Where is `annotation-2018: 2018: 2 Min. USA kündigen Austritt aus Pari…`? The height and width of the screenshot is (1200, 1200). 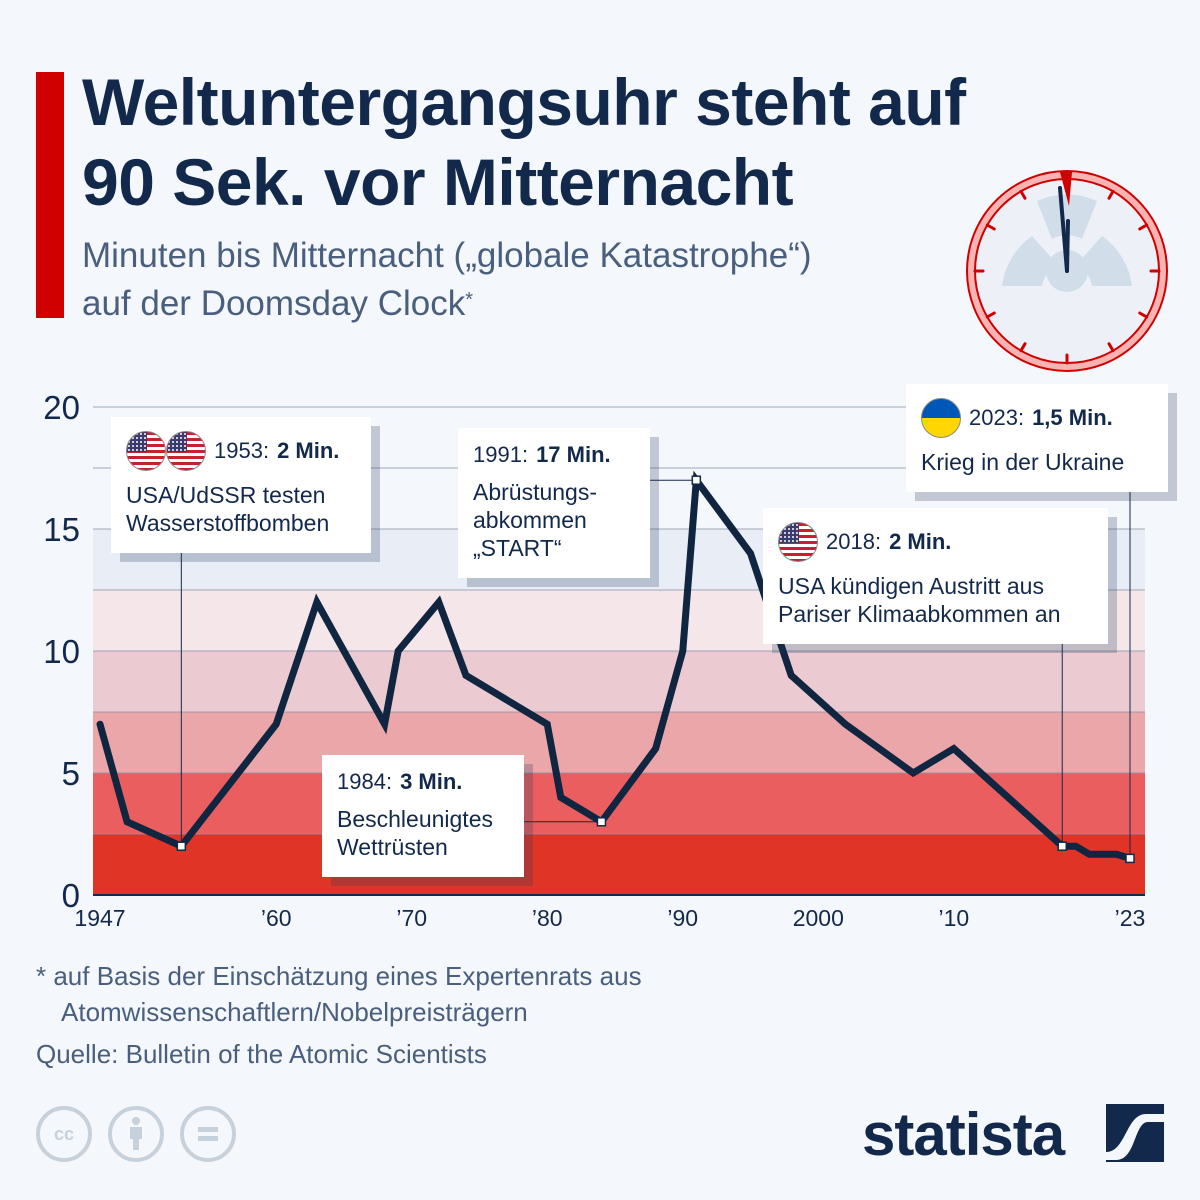
annotation-2018: 2018: 2 Min. USA kündigen Austritt aus Pari… is located at coordinates (935, 576).